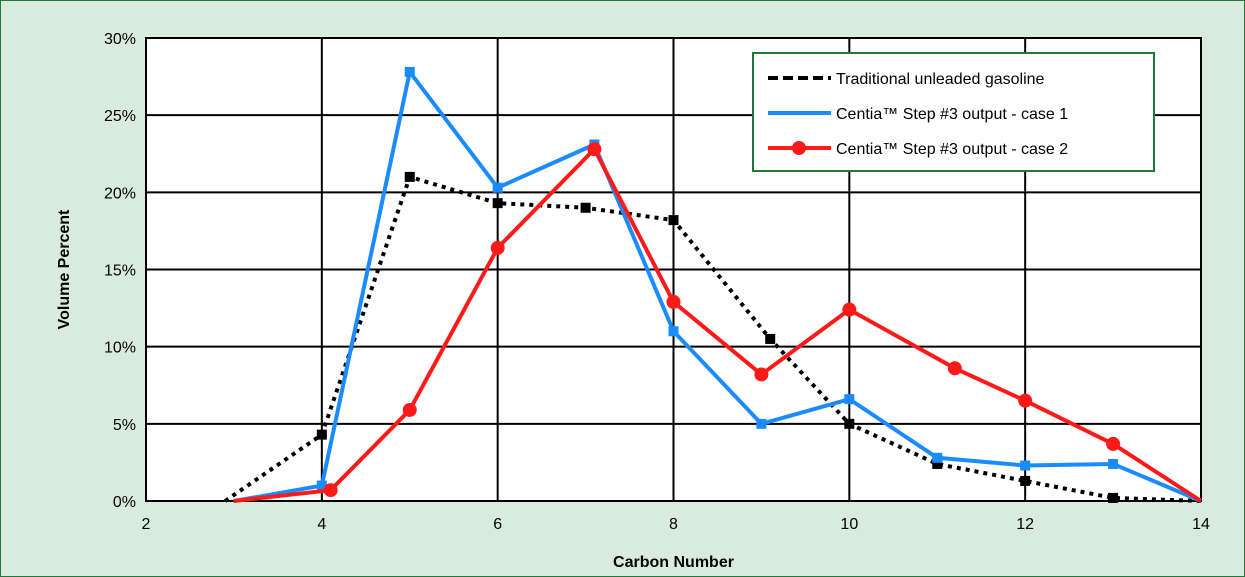  Describe the element at coordinates (799, 148) in the screenshot. I see `legend-marker` at that location.